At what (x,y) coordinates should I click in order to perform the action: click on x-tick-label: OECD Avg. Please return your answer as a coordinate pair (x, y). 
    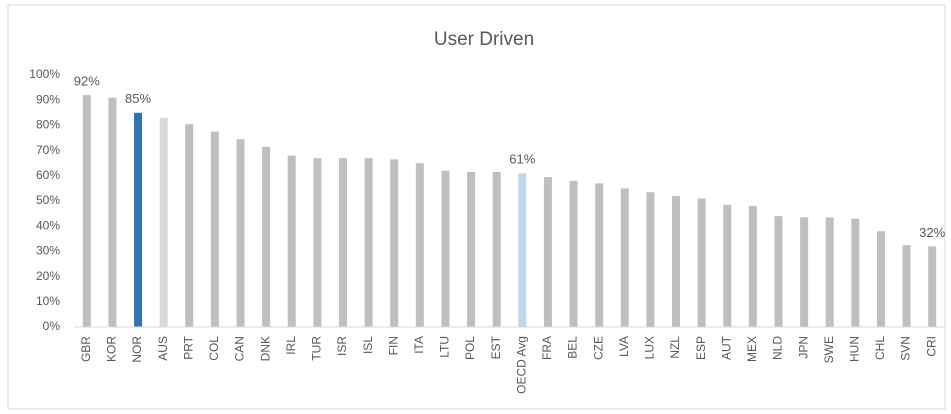
    Looking at the image, I should click on (521, 365).